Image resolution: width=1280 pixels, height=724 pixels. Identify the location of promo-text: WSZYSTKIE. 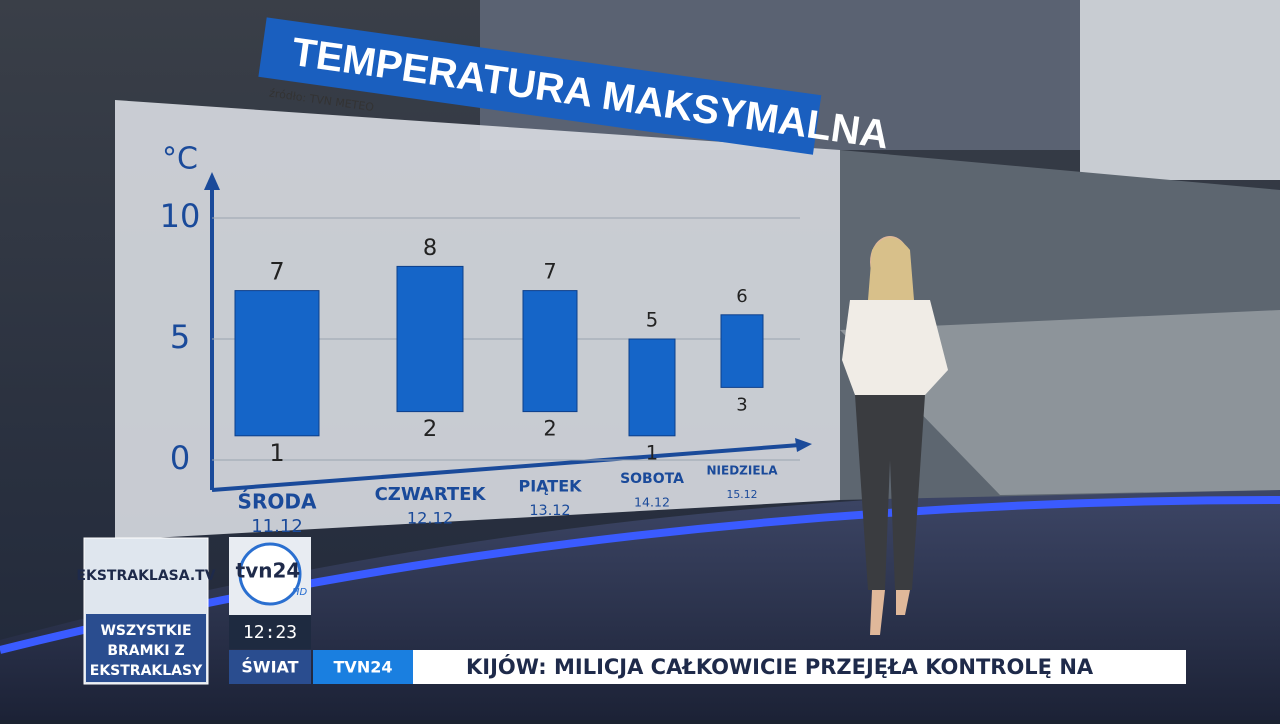
(145, 631).